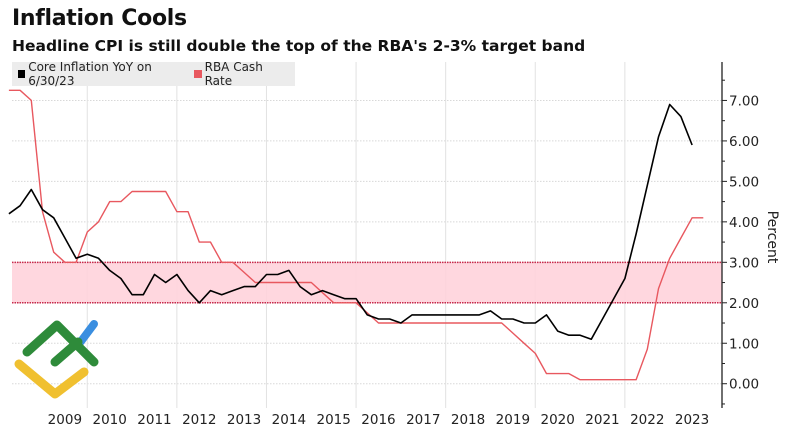 This screenshot has height=427, width=789. I want to click on legend-label: RBA Cash Rate, so click(233, 74).